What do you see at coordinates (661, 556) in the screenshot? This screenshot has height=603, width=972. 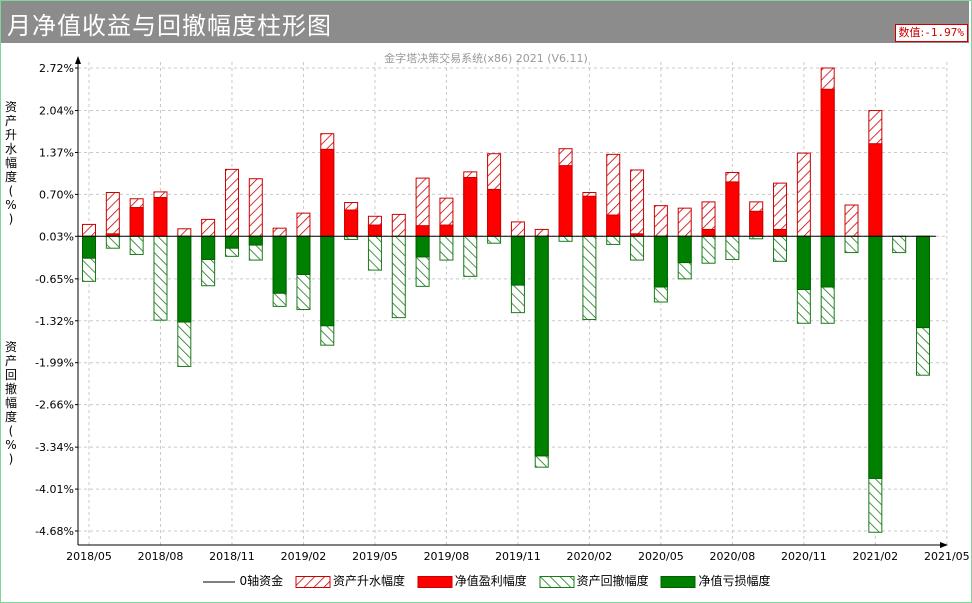 I see `x-tick-label: 2020/05` at bounding box center [661, 556].